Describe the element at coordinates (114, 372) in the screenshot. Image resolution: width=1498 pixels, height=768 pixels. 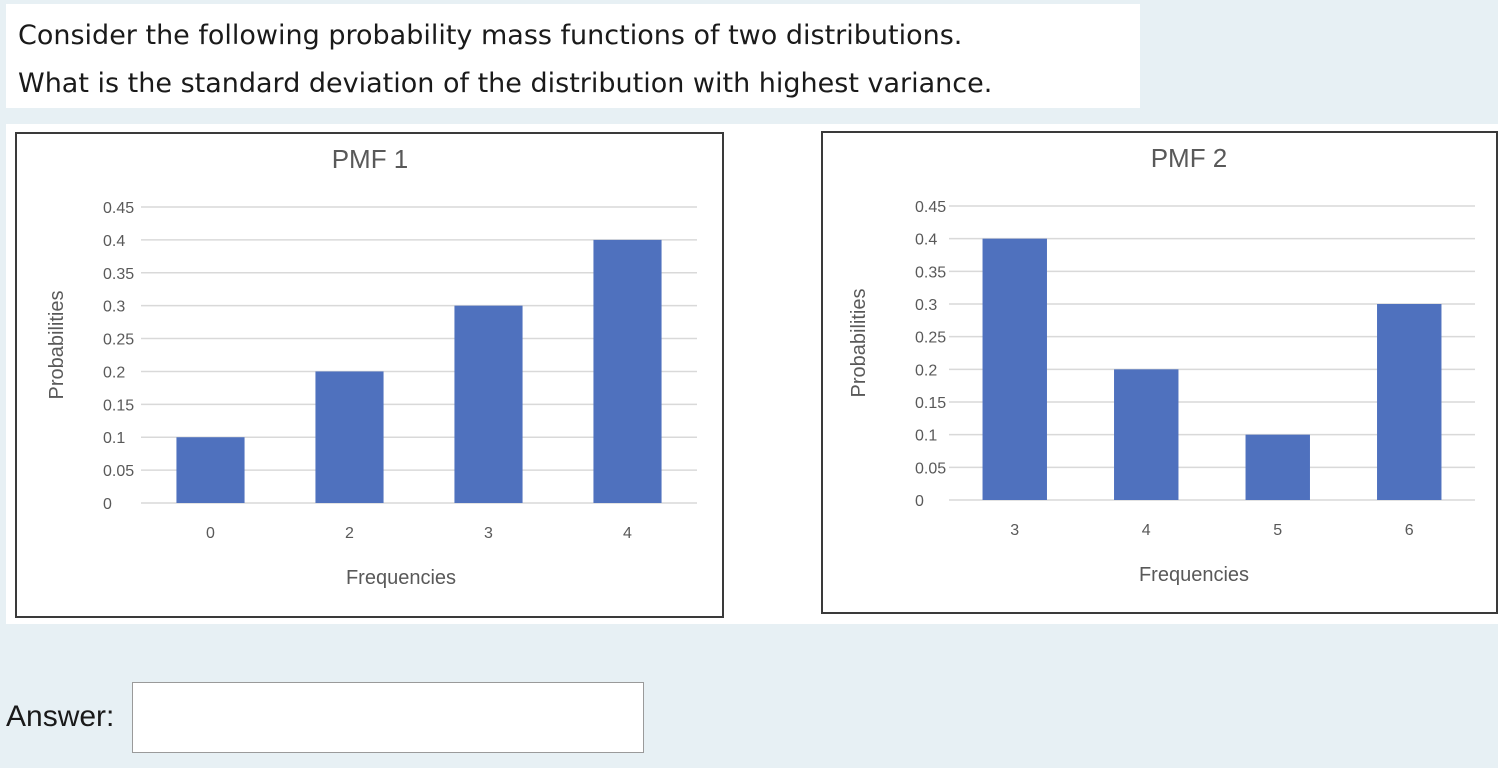
I see `pmf-1-y-tick-label: 0.2` at that location.